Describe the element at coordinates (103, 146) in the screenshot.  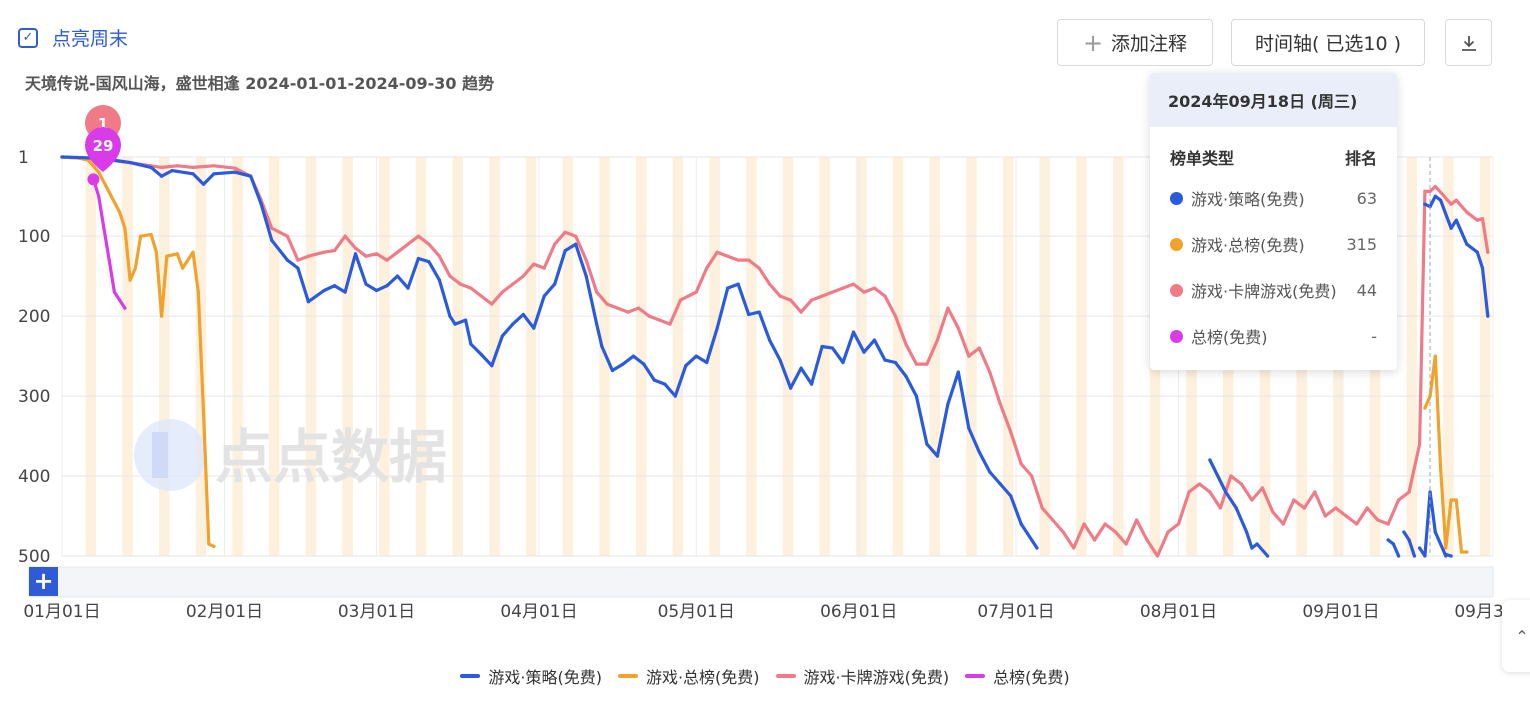
I see `marker-pin-label: 29` at that location.